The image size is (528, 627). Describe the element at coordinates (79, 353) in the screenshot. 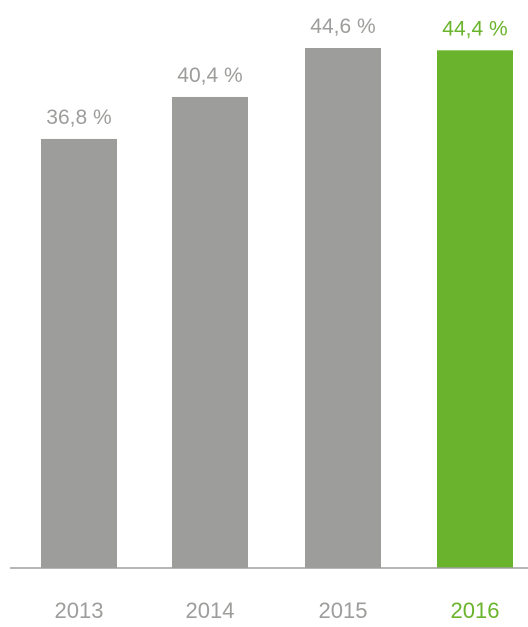

I see `bar-2013` at that location.